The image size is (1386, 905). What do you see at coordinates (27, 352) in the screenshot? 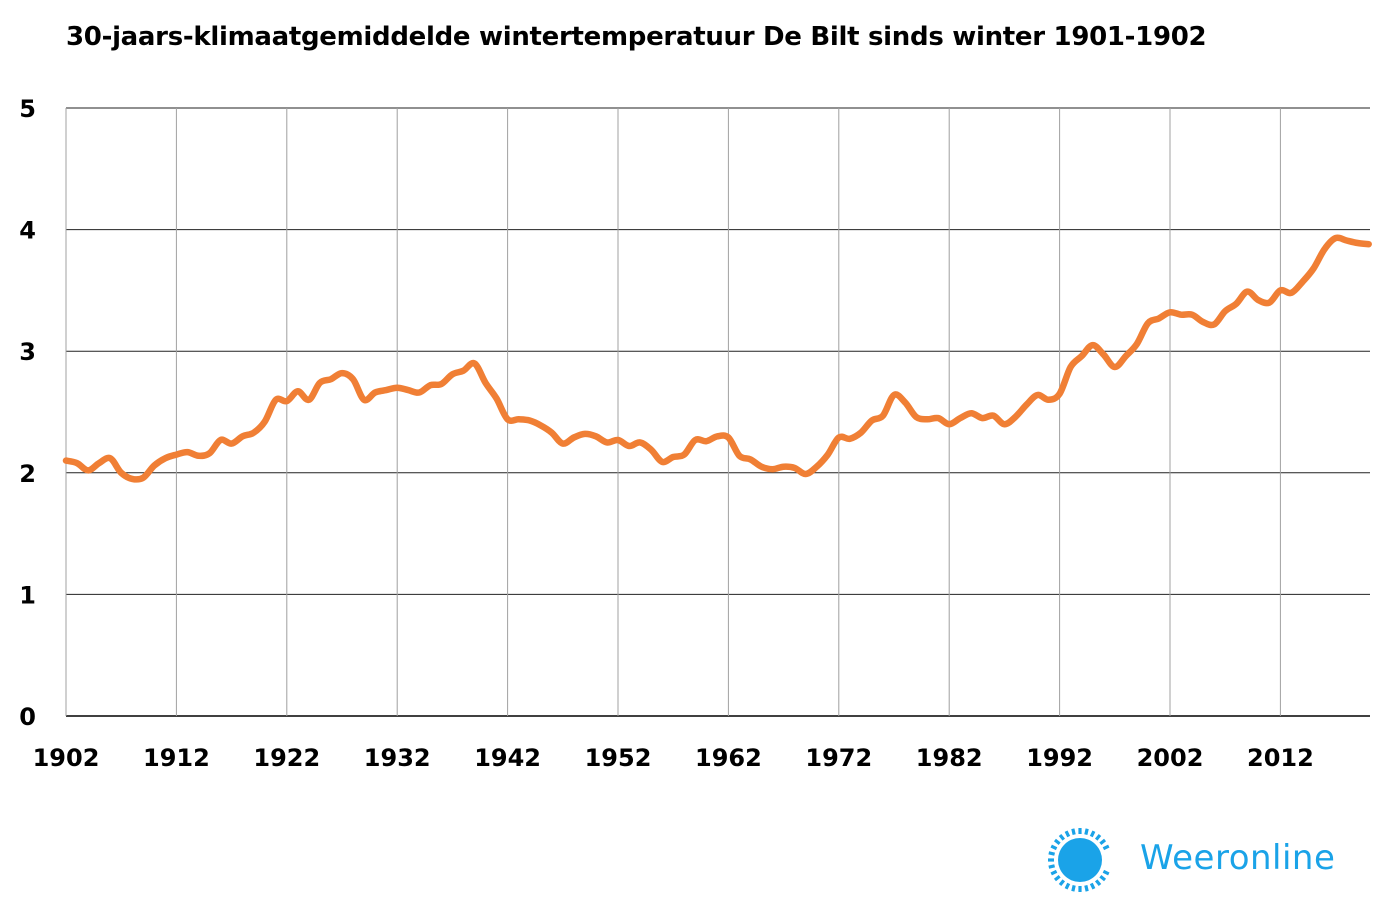
I see `y-tick-label: 3` at bounding box center [27, 352].